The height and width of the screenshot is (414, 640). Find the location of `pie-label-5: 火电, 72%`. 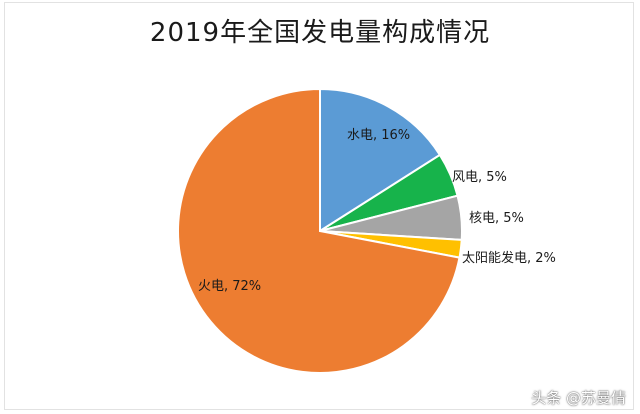

pie-label-5: 火电, 72% is located at coordinates (229, 286).